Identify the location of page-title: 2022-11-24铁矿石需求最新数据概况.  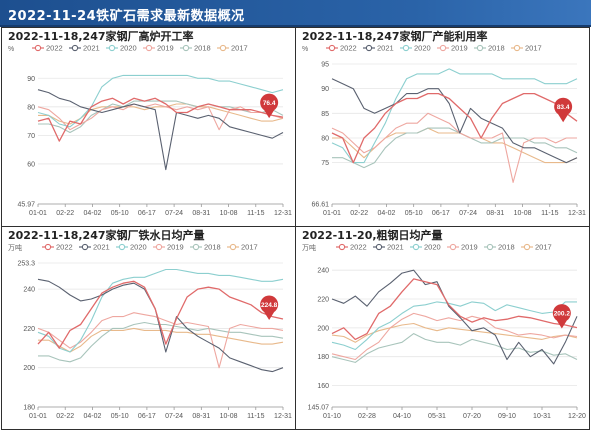
(126, 16).